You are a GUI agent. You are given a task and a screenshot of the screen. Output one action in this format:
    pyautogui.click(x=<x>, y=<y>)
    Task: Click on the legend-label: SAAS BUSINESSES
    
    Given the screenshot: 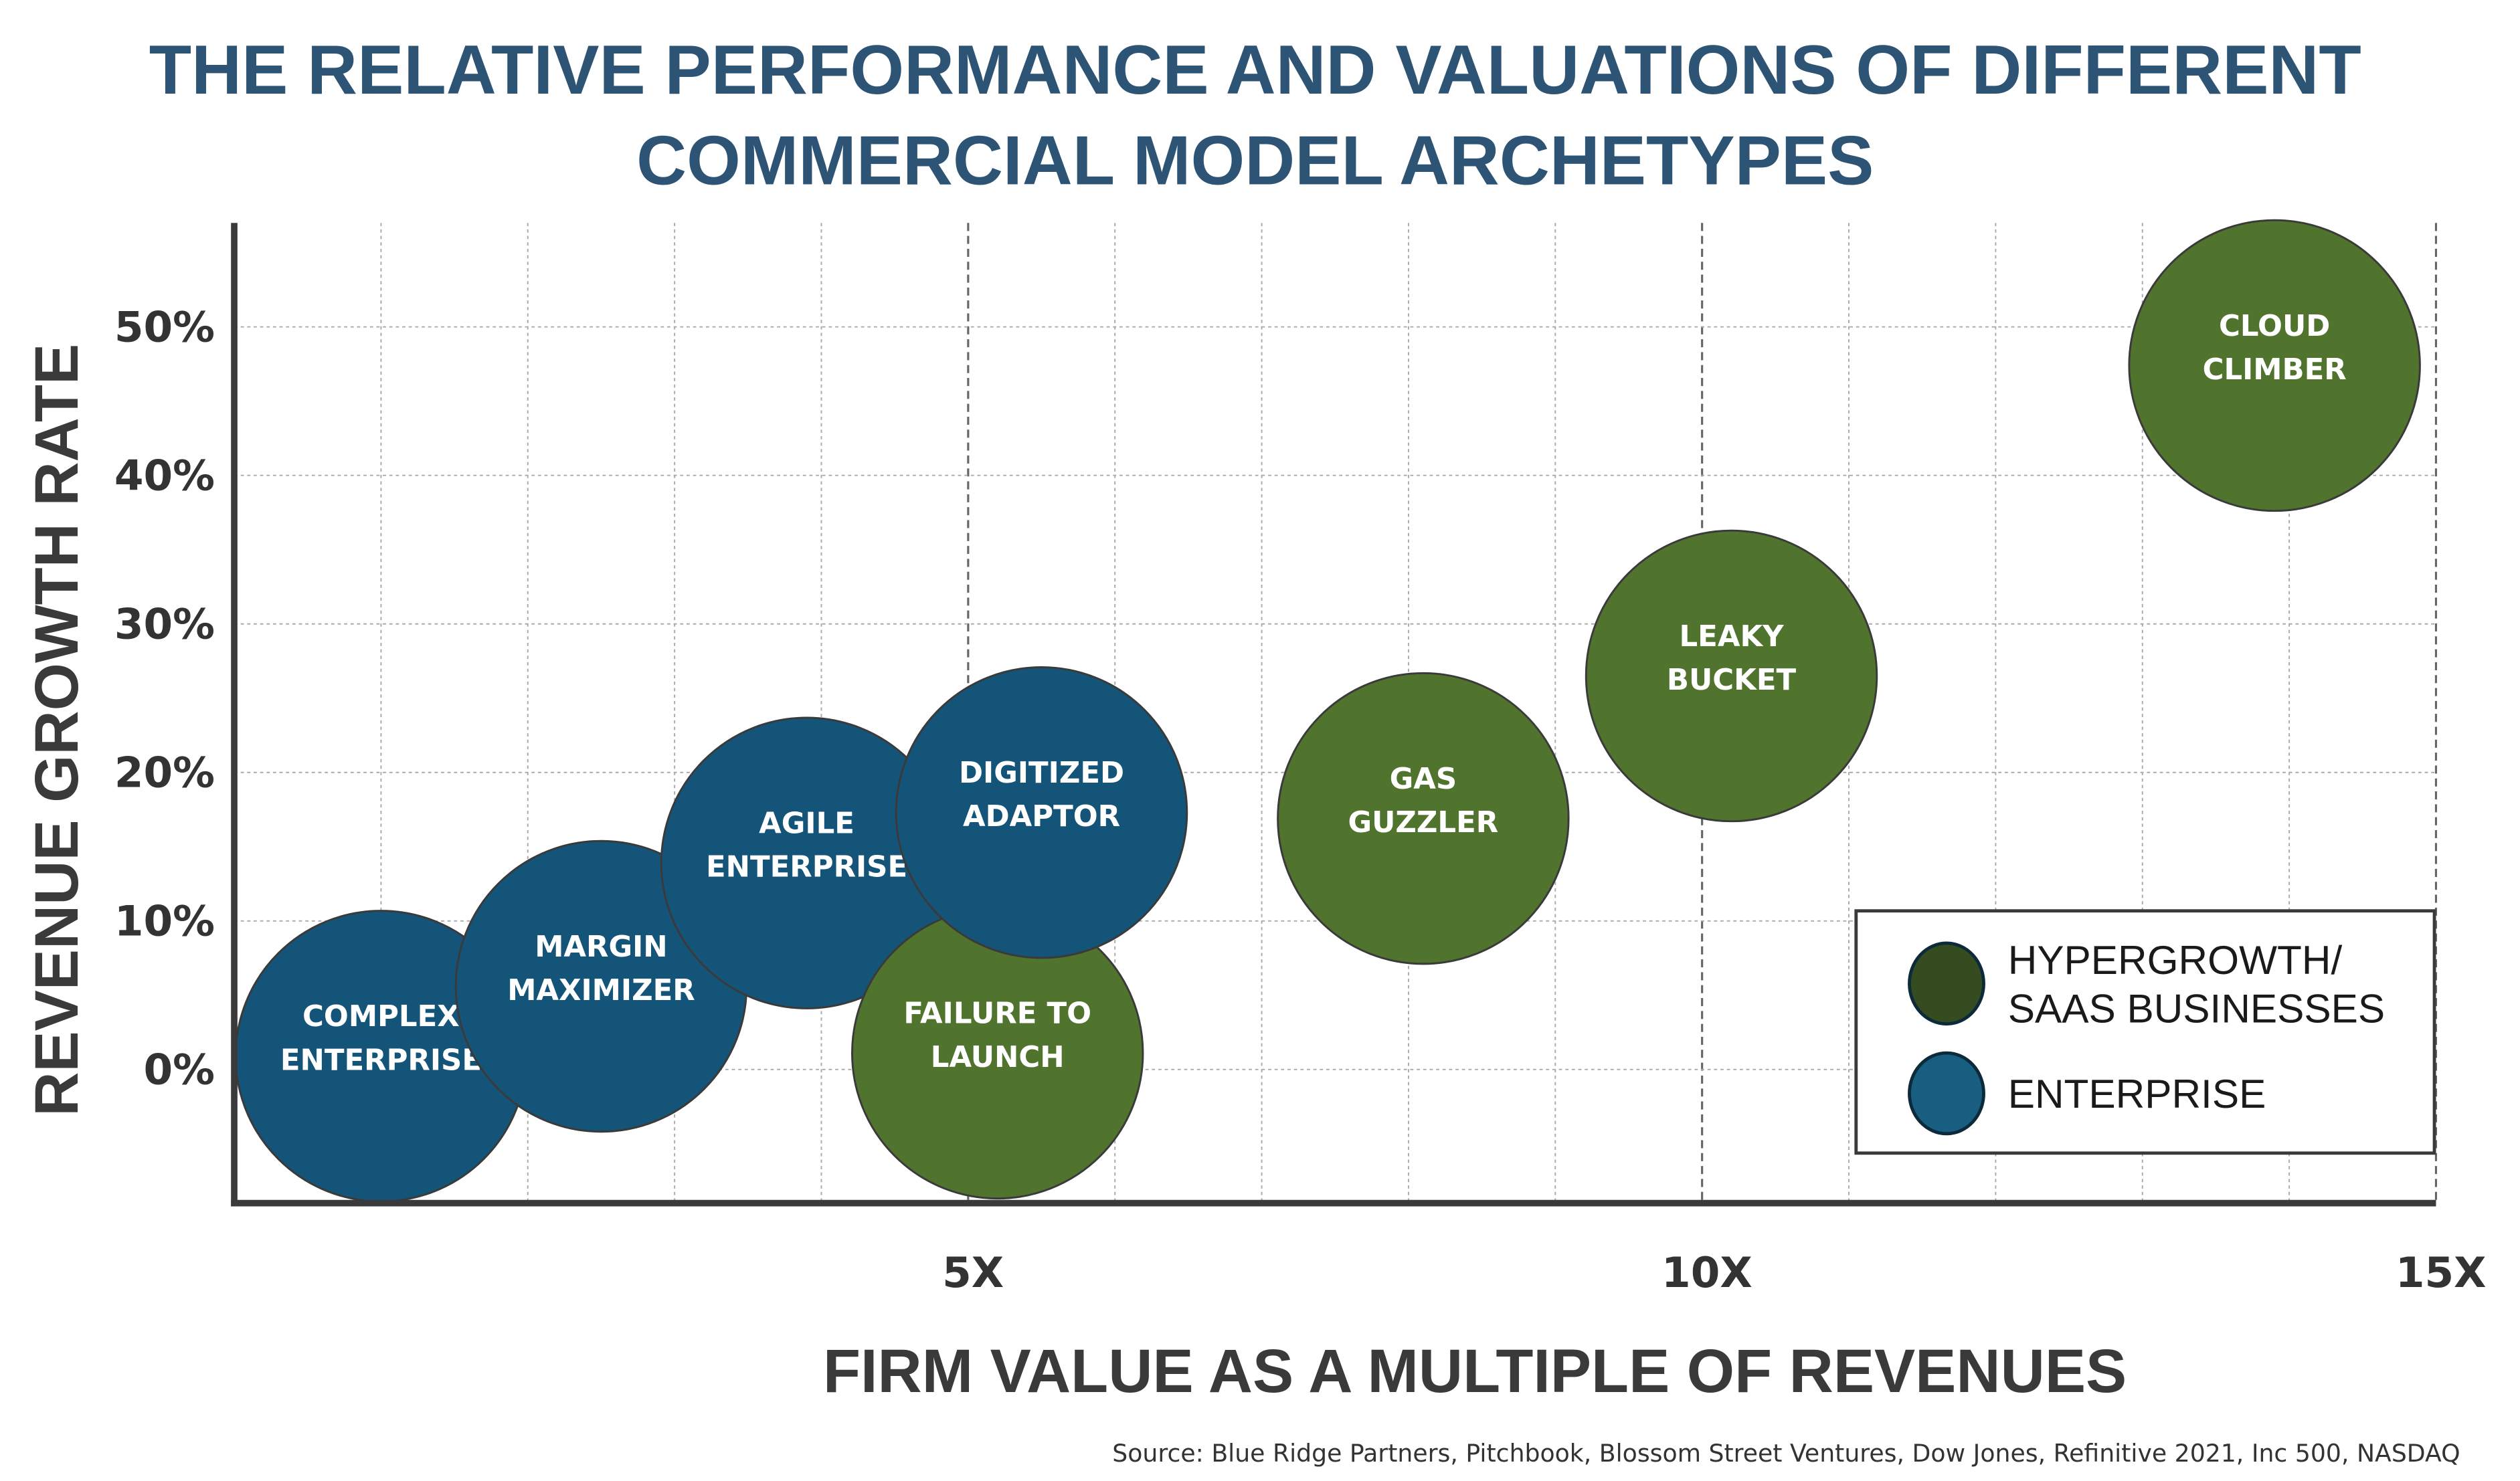 What is the action you would take?
    pyautogui.click(x=2197, y=1008)
    